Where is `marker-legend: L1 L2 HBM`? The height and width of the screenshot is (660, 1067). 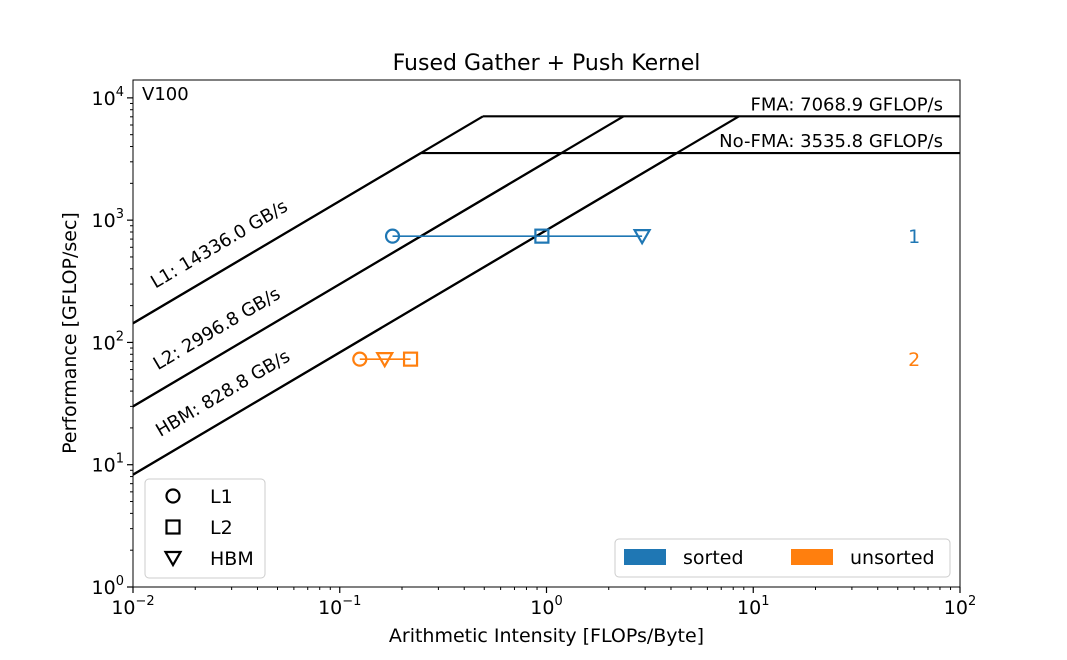 marker-legend: L1 L2 HBM is located at coordinates (205, 528).